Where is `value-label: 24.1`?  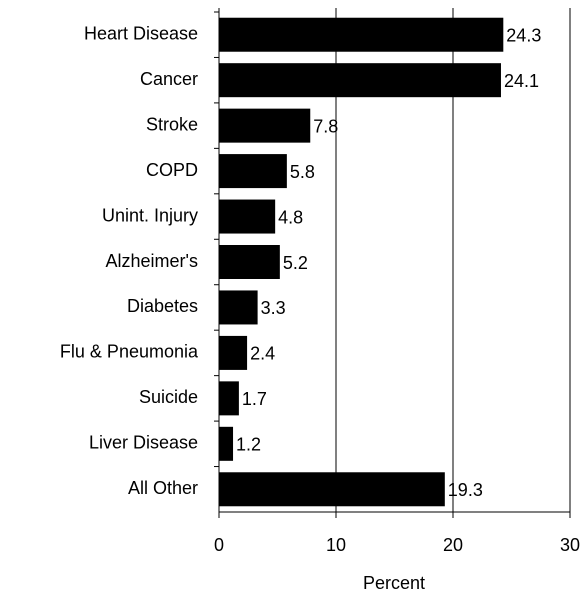
value-label: 24.1 is located at coordinates (521, 81).